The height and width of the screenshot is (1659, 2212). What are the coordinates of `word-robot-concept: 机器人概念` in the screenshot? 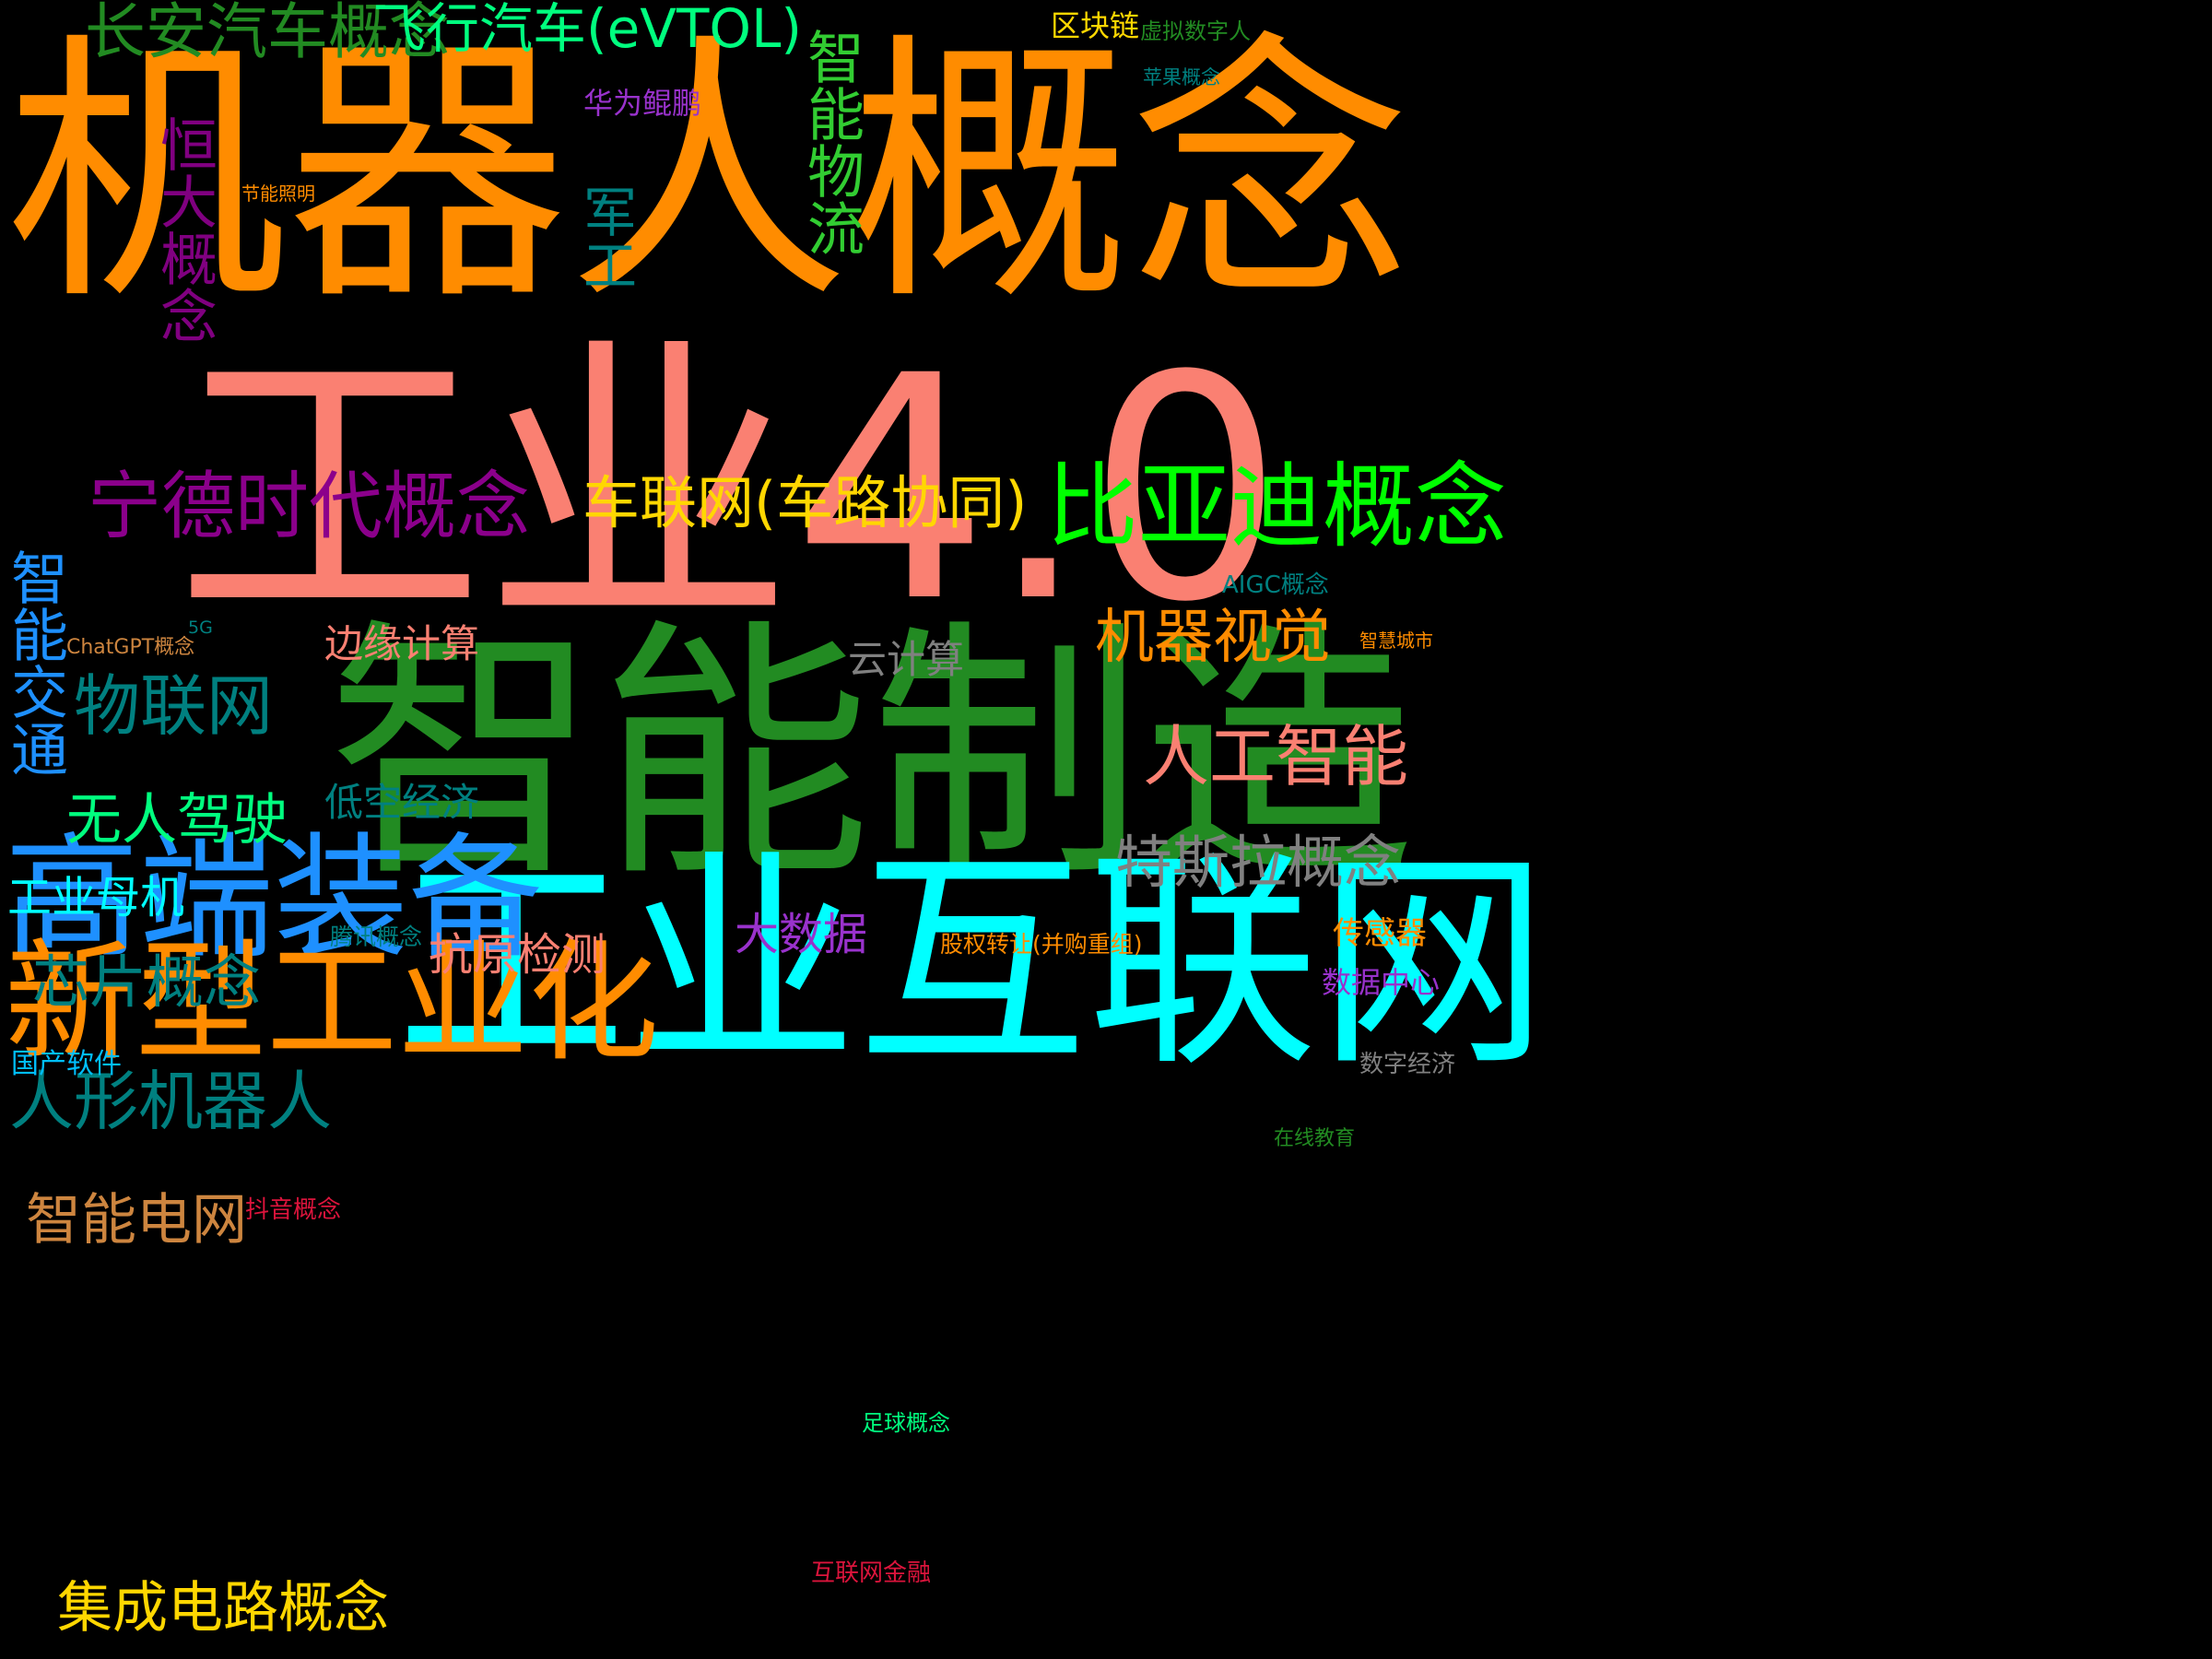 It's located at (708, 173).